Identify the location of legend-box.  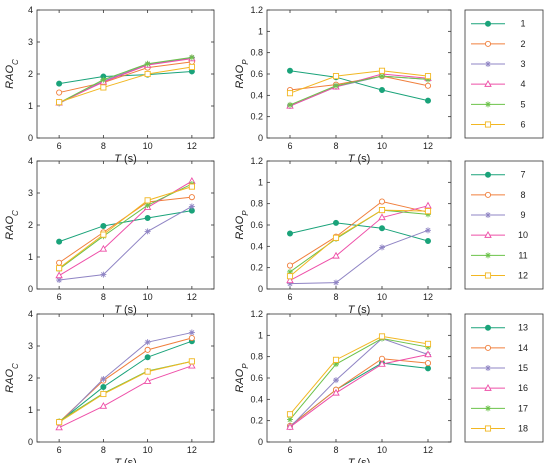
(504, 378).